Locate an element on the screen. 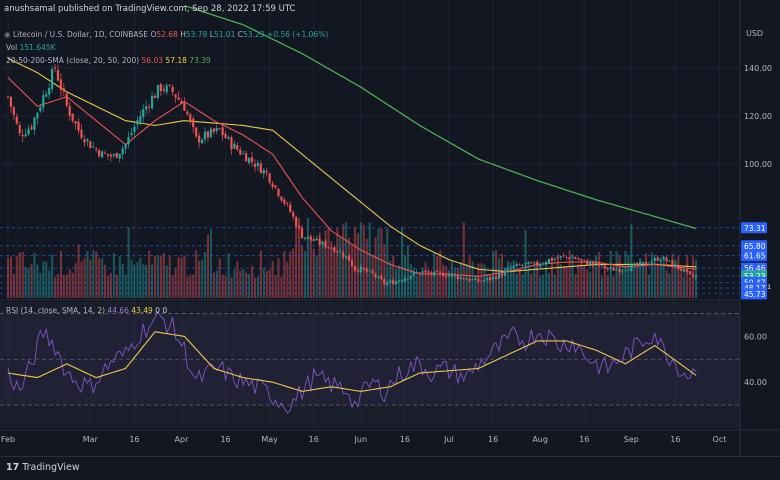 This screenshot has height=480, width=780. sma-label: 20-50-200-SMA (close, 20, 50, 200) is located at coordinates (73, 60).